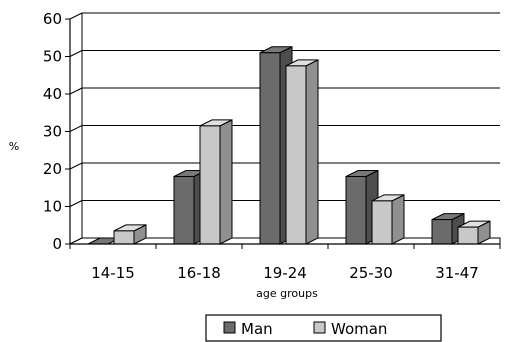 The image size is (506, 342). What do you see at coordinates (199, 273) in the screenshot?
I see `x-tick-label-16-18: 16-18` at bounding box center [199, 273].